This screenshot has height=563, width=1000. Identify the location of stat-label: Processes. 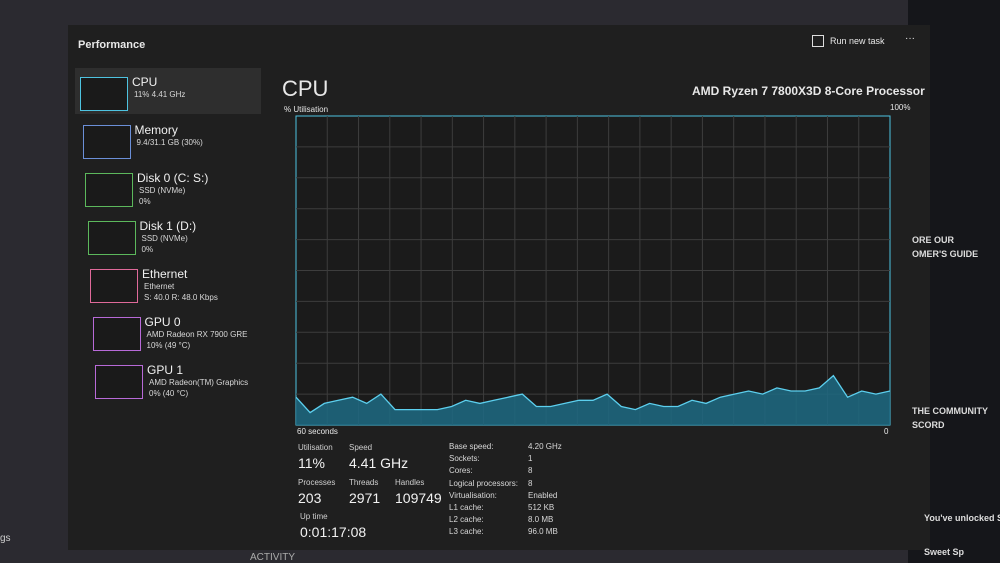
(317, 482).